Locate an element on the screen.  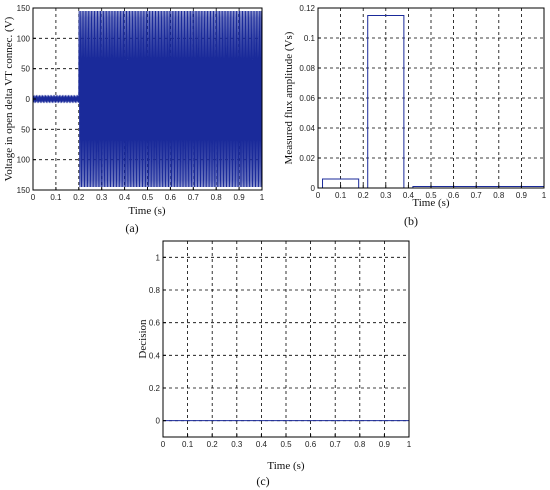
y-tick-label: 1 is located at coordinates (158, 257).